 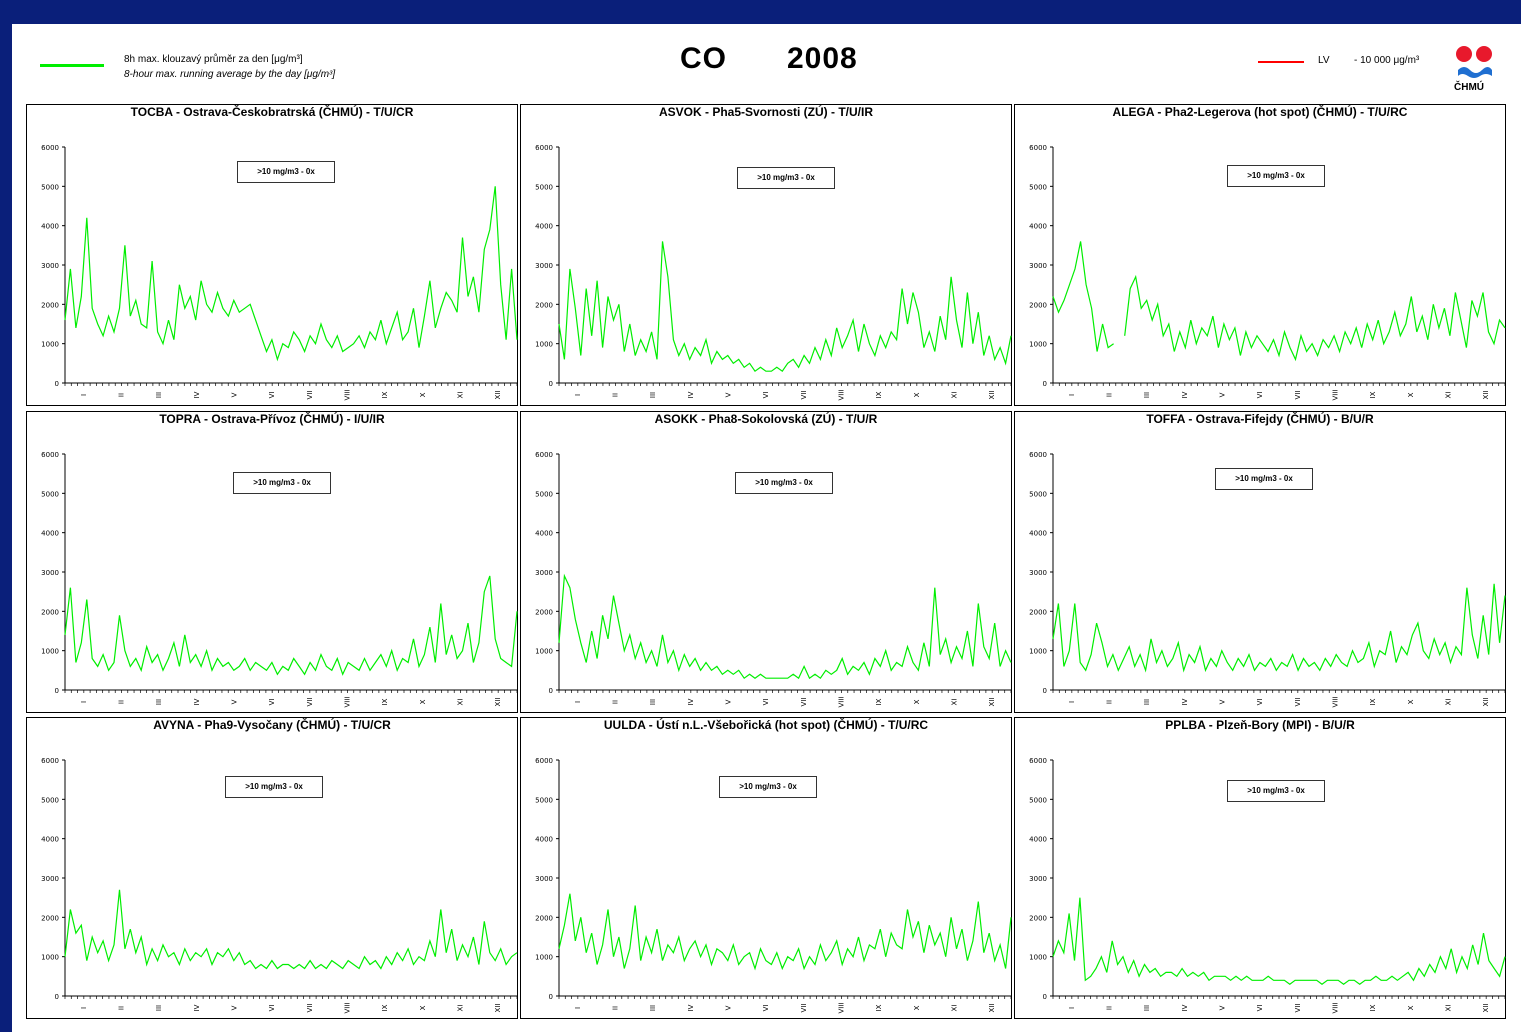 I want to click on x-tick-label: I, so click(x=578, y=702).